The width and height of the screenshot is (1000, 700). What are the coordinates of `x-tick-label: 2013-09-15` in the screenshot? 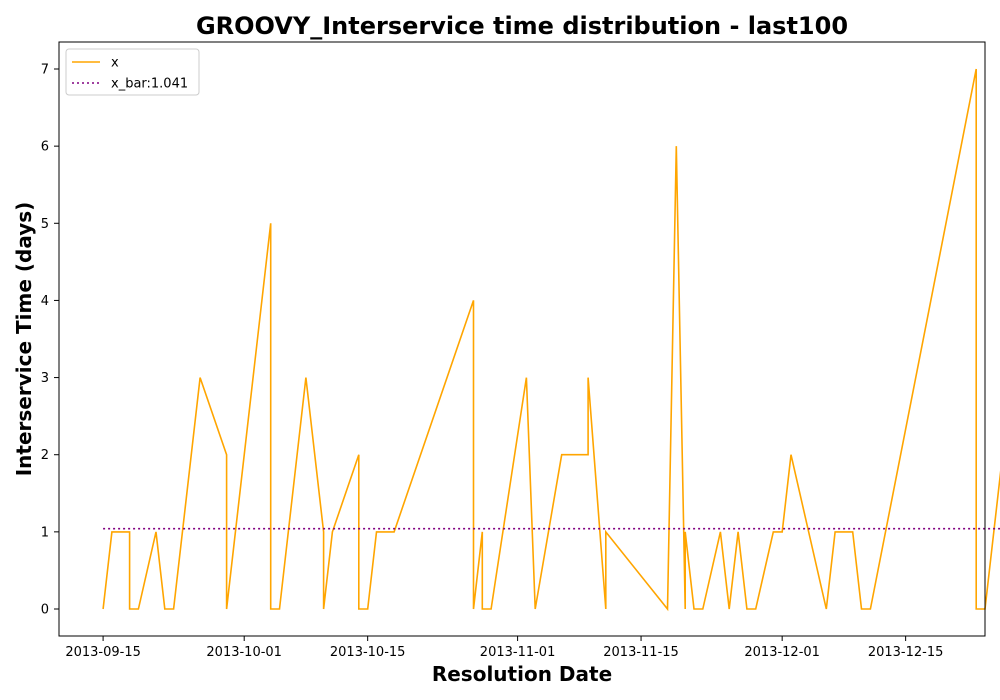 It's located at (103, 652).